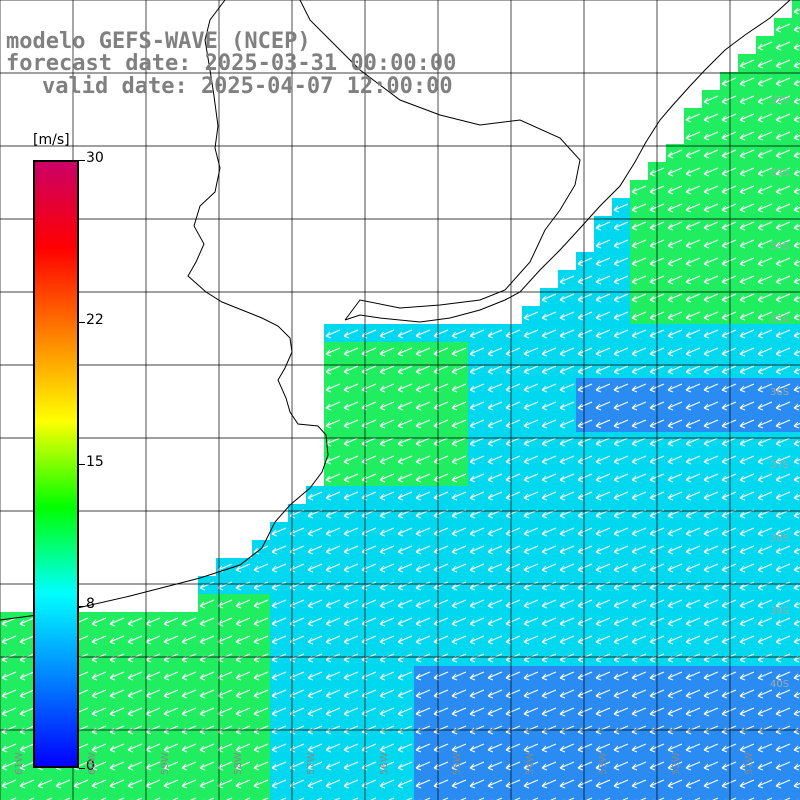 The height and width of the screenshot is (800, 800). Describe the element at coordinates (82, 768) in the screenshot. I see `colorbar-tickmark` at that location.